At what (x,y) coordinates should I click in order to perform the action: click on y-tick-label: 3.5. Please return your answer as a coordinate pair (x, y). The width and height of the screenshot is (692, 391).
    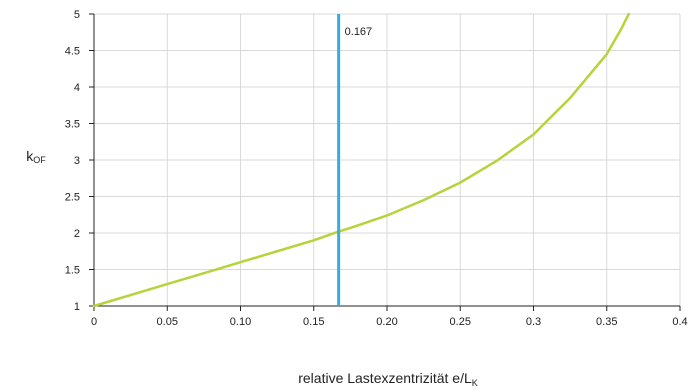
    Looking at the image, I should click on (72, 125).